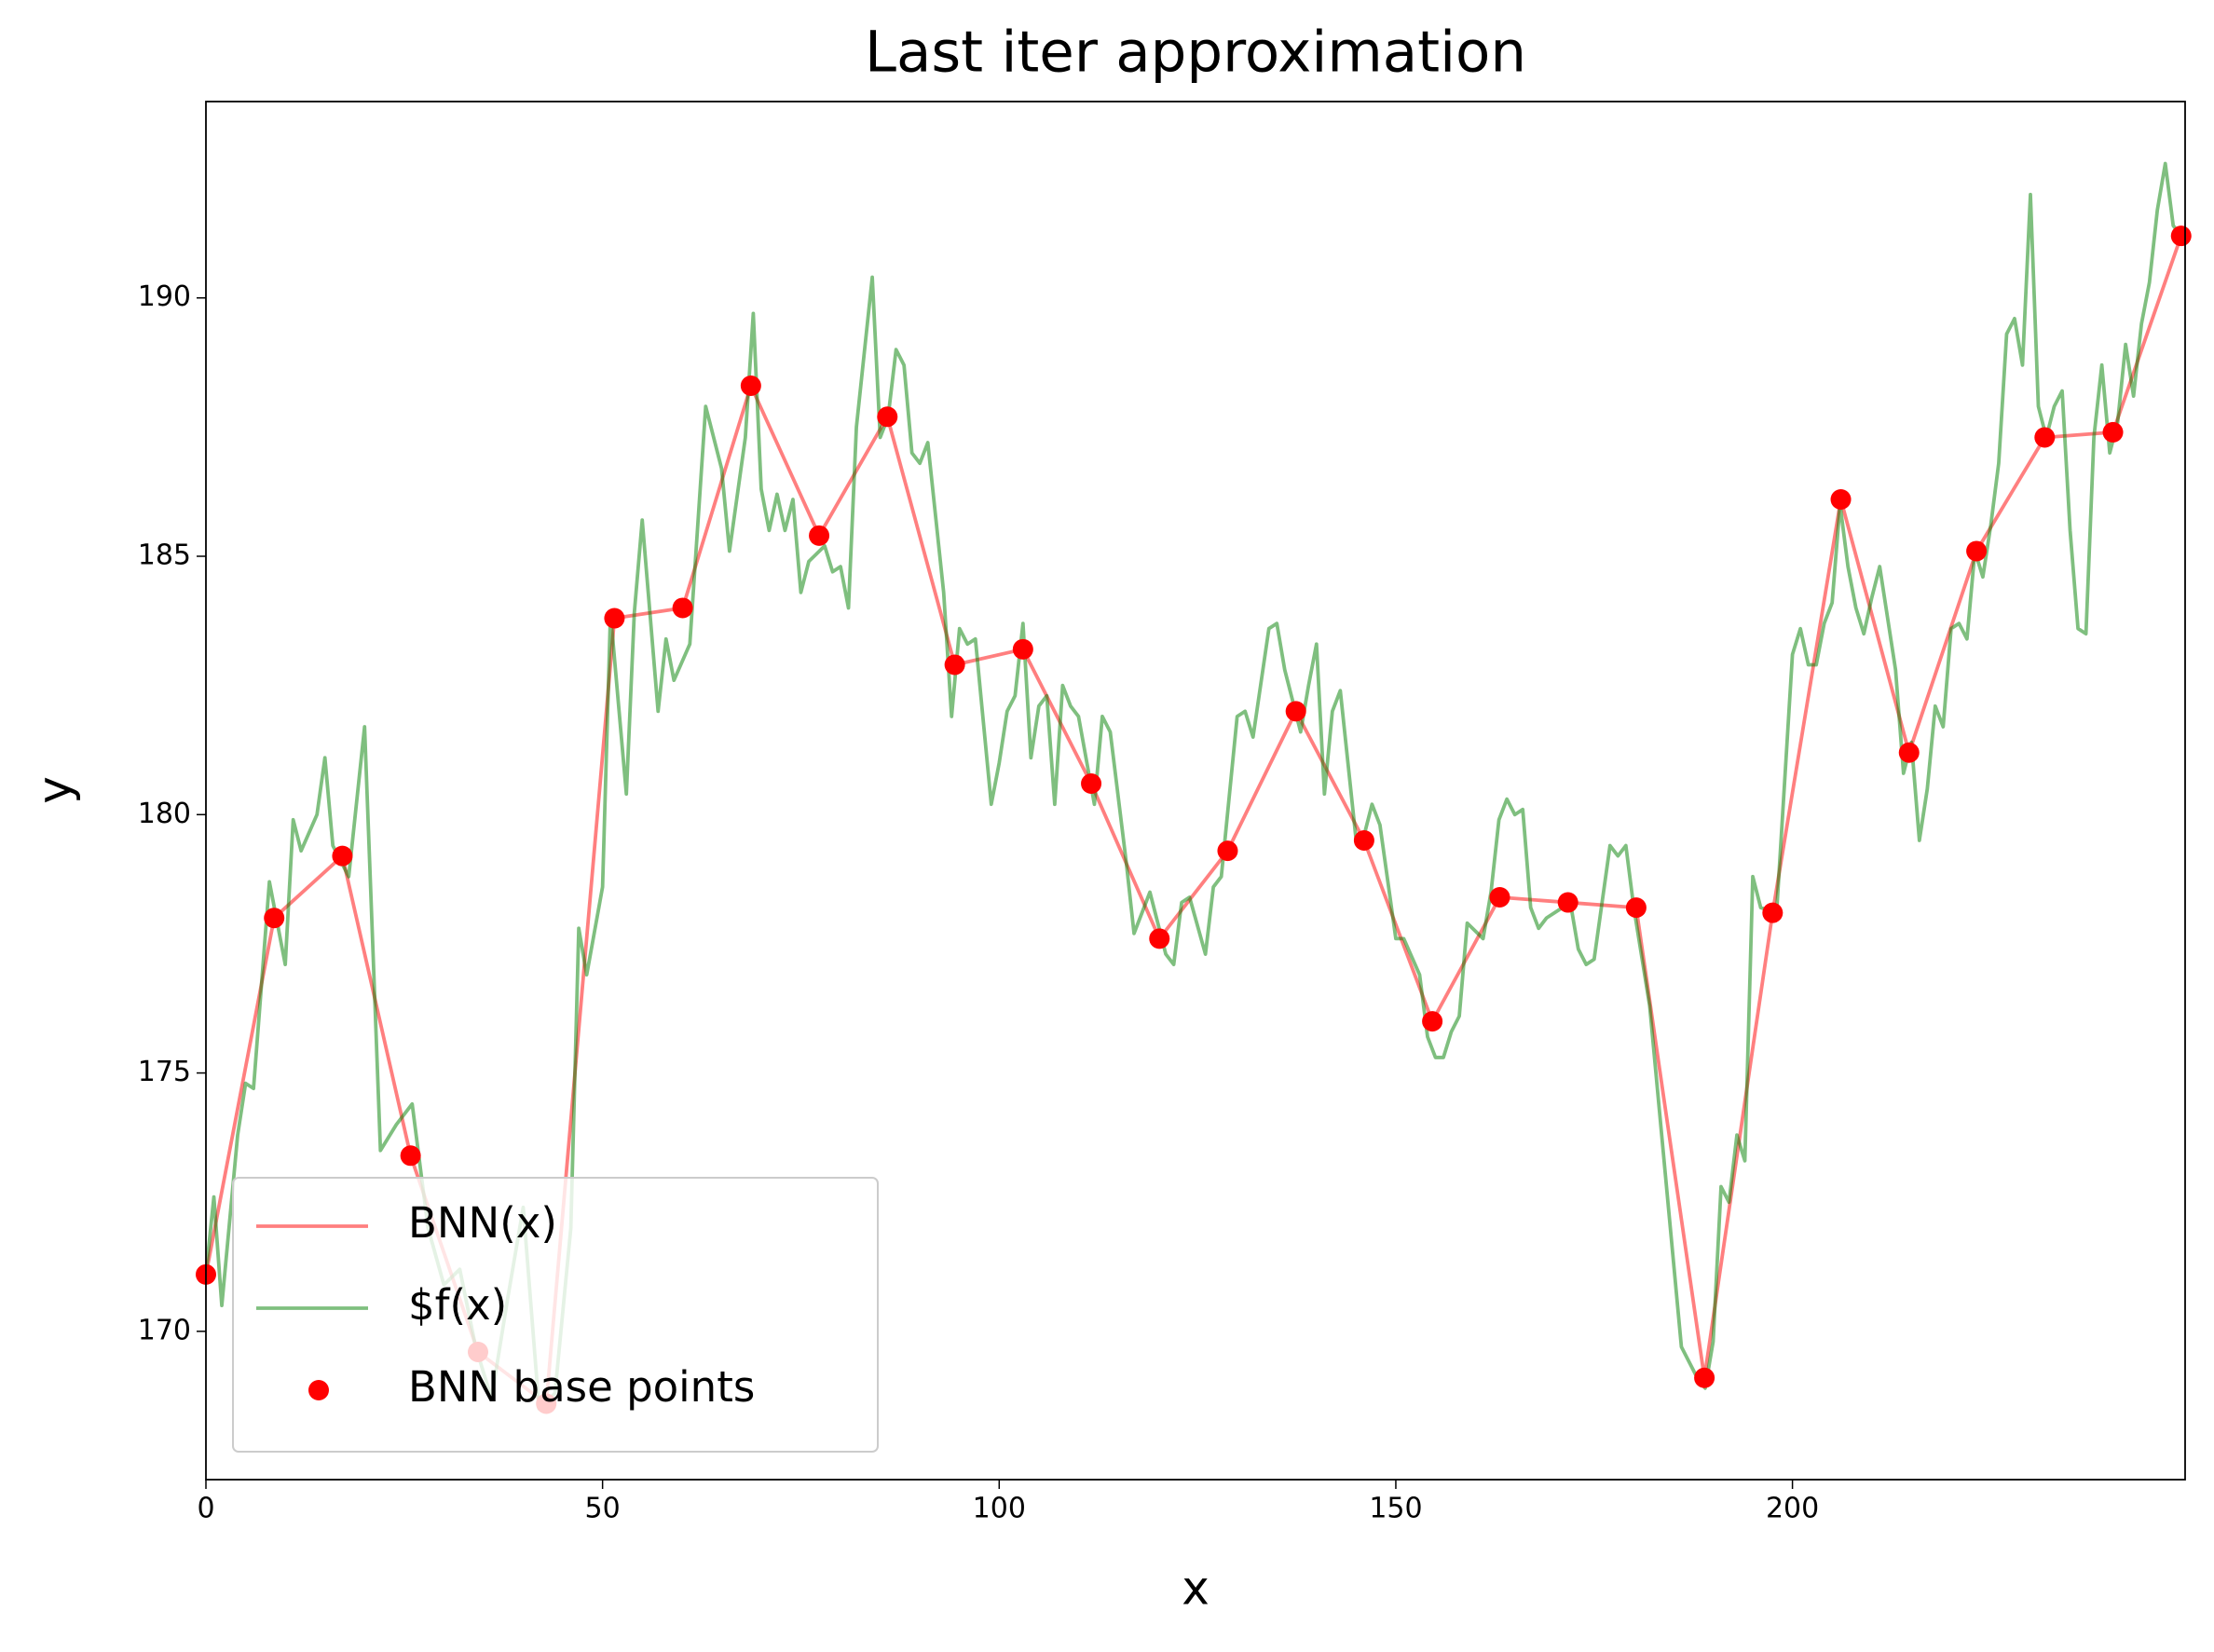 The width and height of the screenshot is (2214, 1652). I want to click on x-tick-label: 150, so click(1395, 1509).